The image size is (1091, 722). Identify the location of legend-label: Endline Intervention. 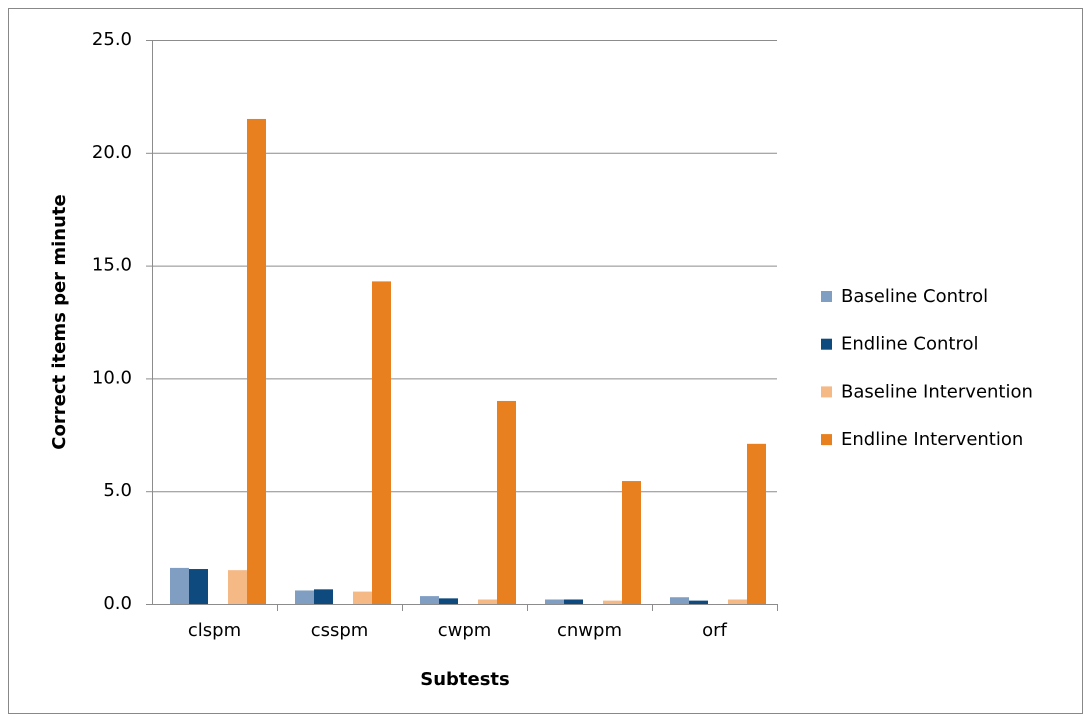
(932, 439).